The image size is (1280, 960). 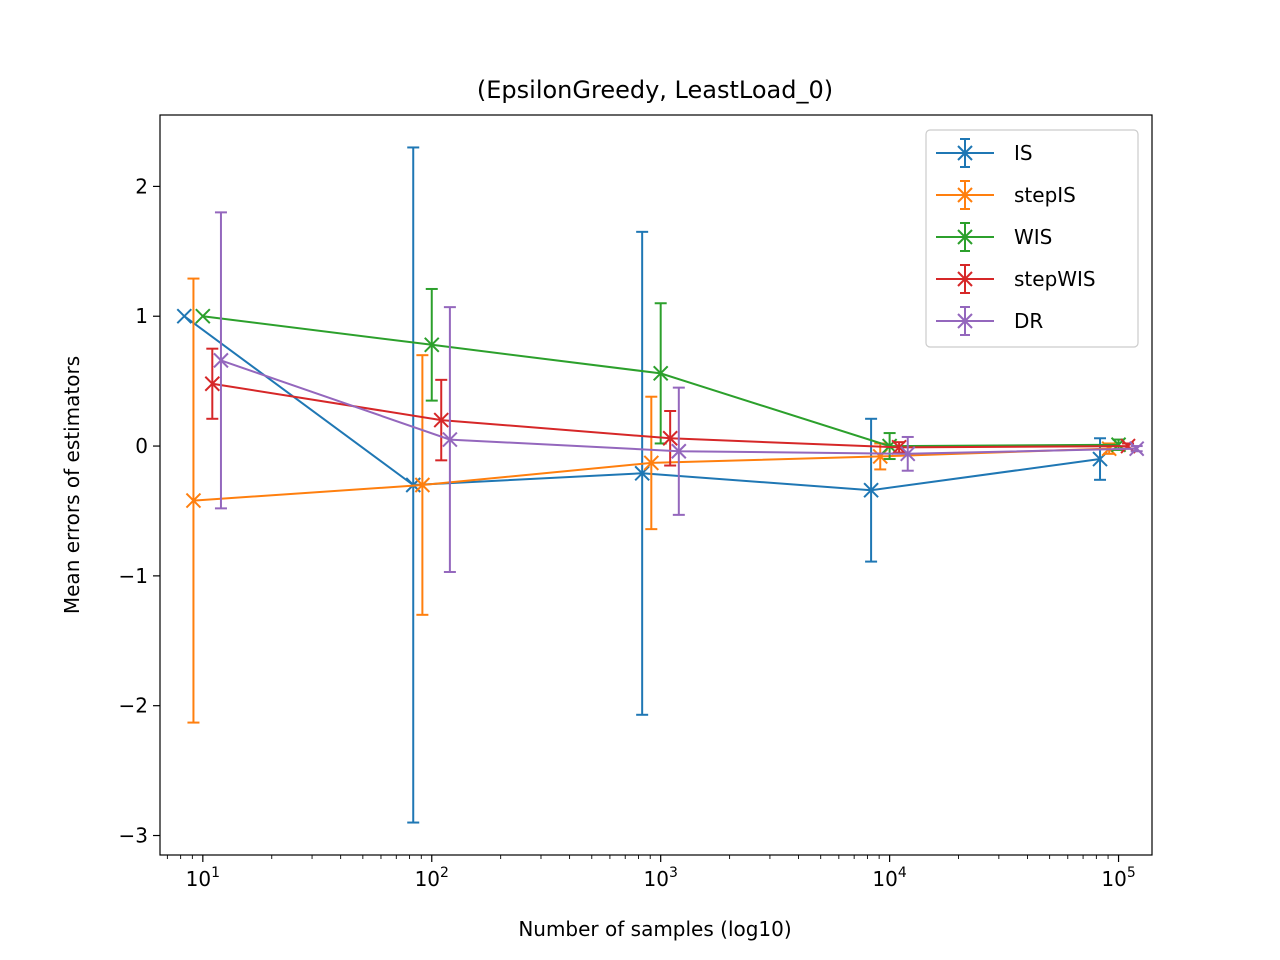 What do you see at coordinates (1118, 878) in the screenshot?
I see `x-tick-label: 10⁵` at bounding box center [1118, 878].